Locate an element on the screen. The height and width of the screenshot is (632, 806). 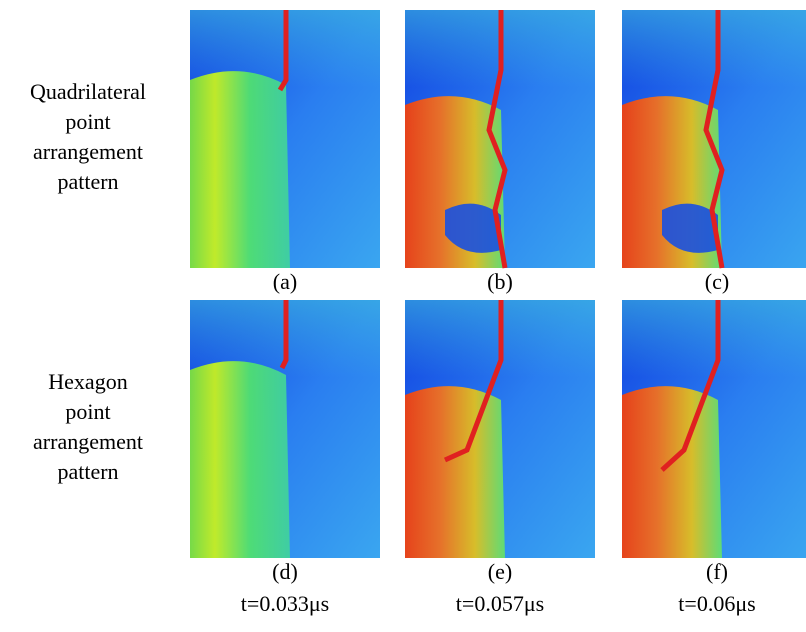
panel-caption: (f) is located at coordinates (717, 571).